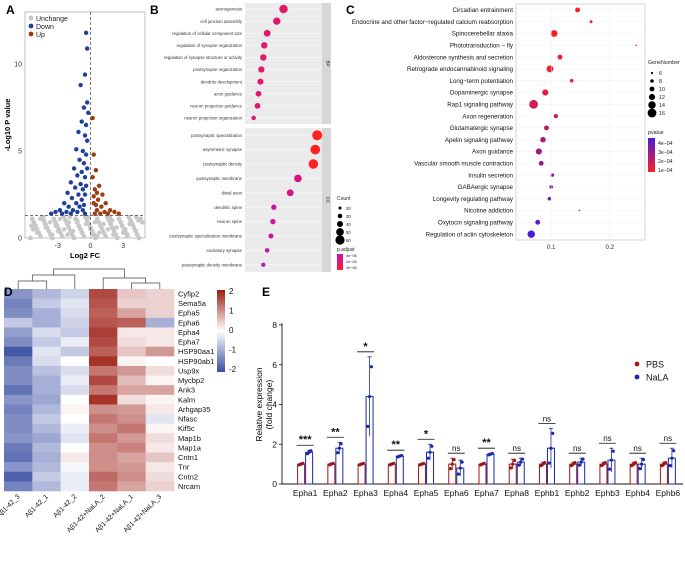 The height and width of the screenshot is (562, 685). Describe the element at coordinates (188, 457) in the screenshot. I see `heatmap-row-label: Cntn1` at that location.